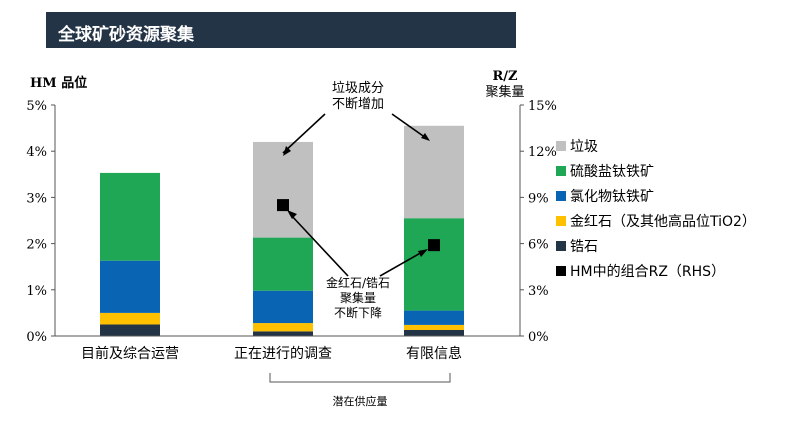 Image resolution: width=797 pixels, height=422 pixels. What do you see at coordinates (360, 378) in the screenshot?
I see `bracket` at bounding box center [360, 378].